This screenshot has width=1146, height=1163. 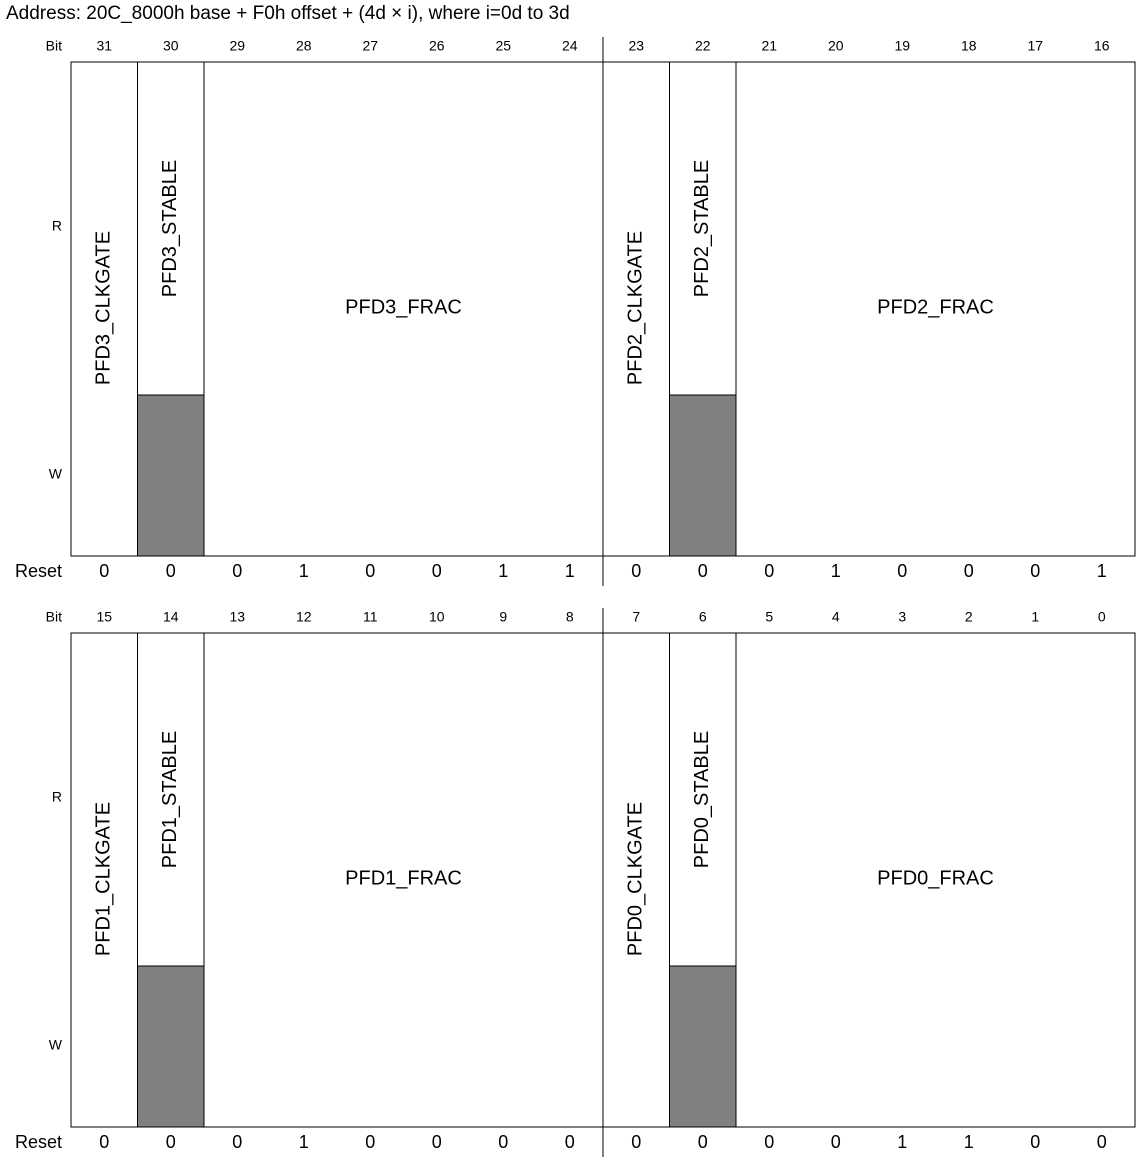 I want to click on bit-number: 11, so click(x=370, y=617).